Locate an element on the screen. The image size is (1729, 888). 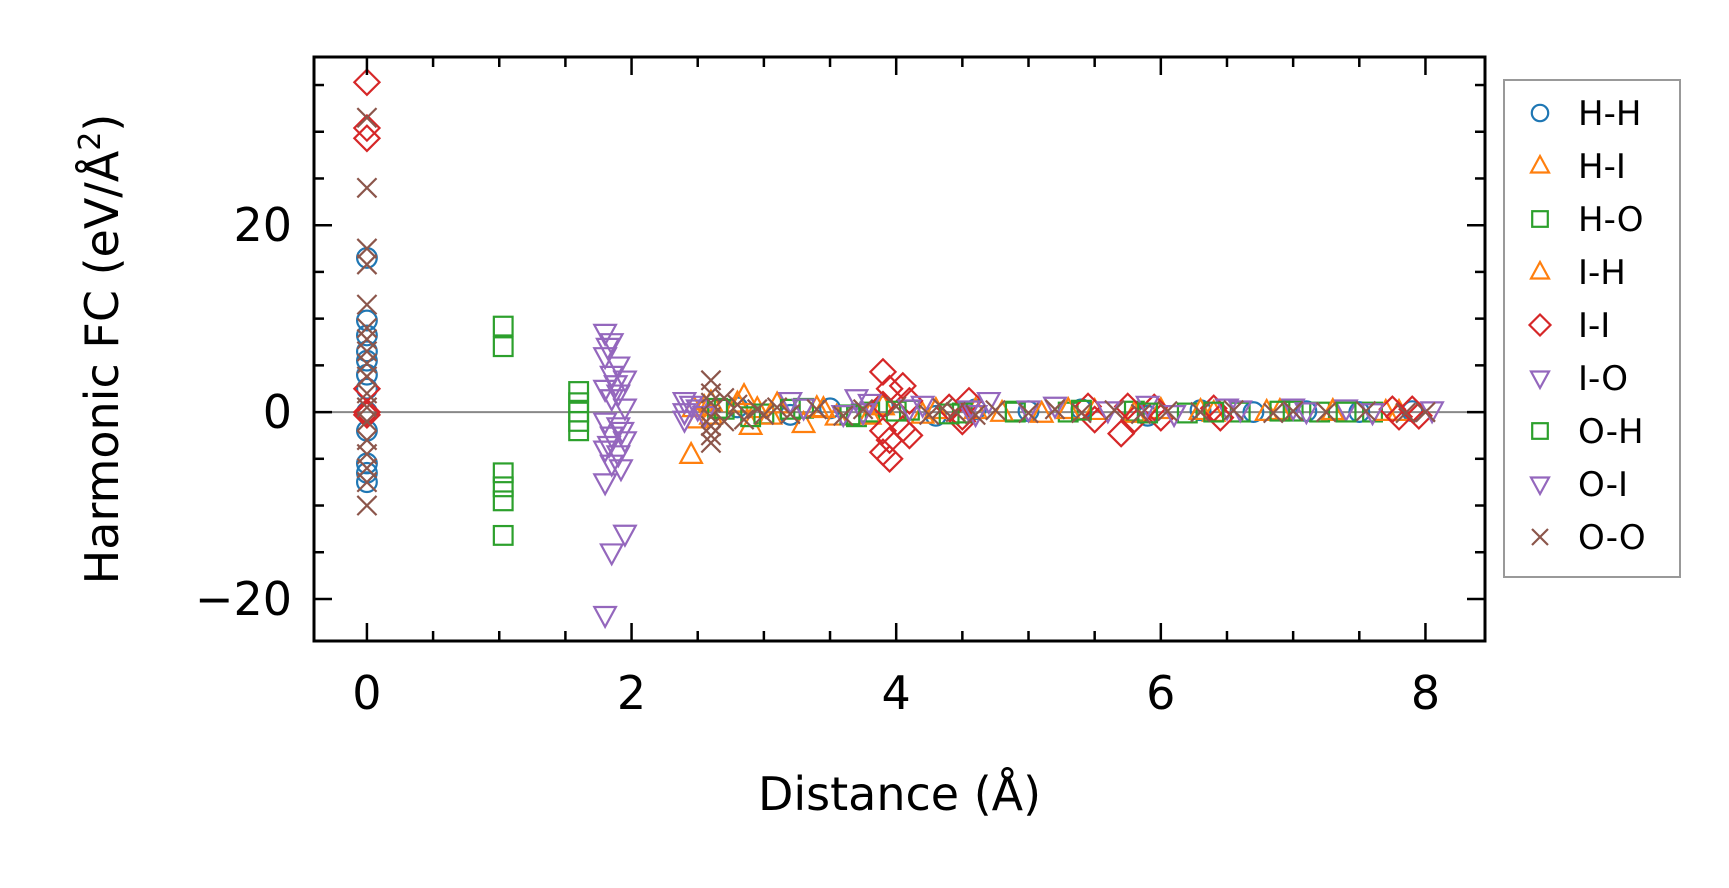
x-tick-label: 8 is located at coordinates (1425, 693).